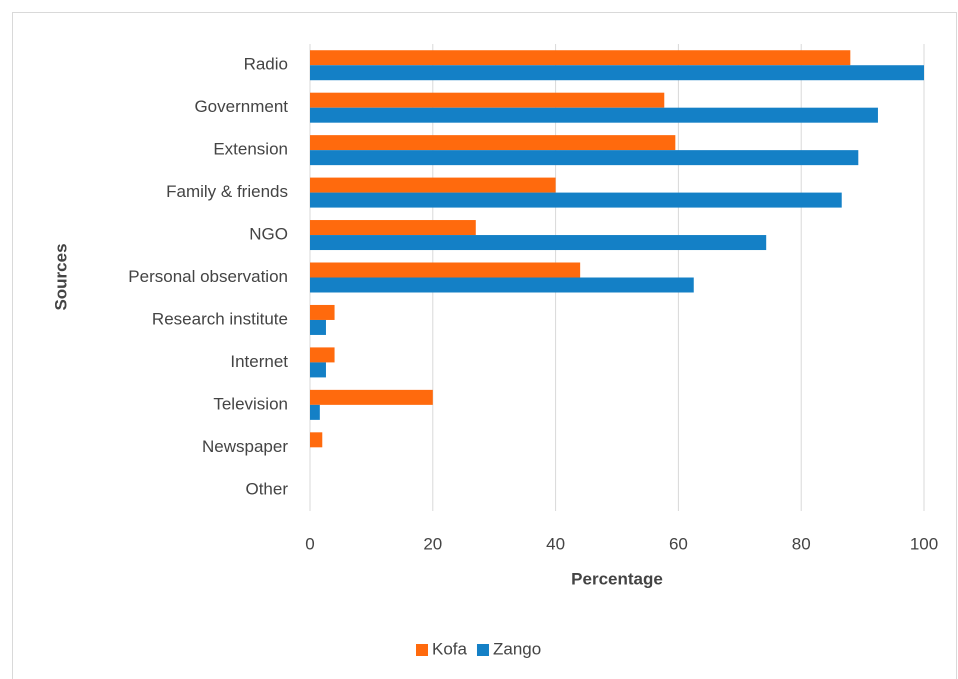  I want to click on y-tick-label: Television, so click(250, 403).